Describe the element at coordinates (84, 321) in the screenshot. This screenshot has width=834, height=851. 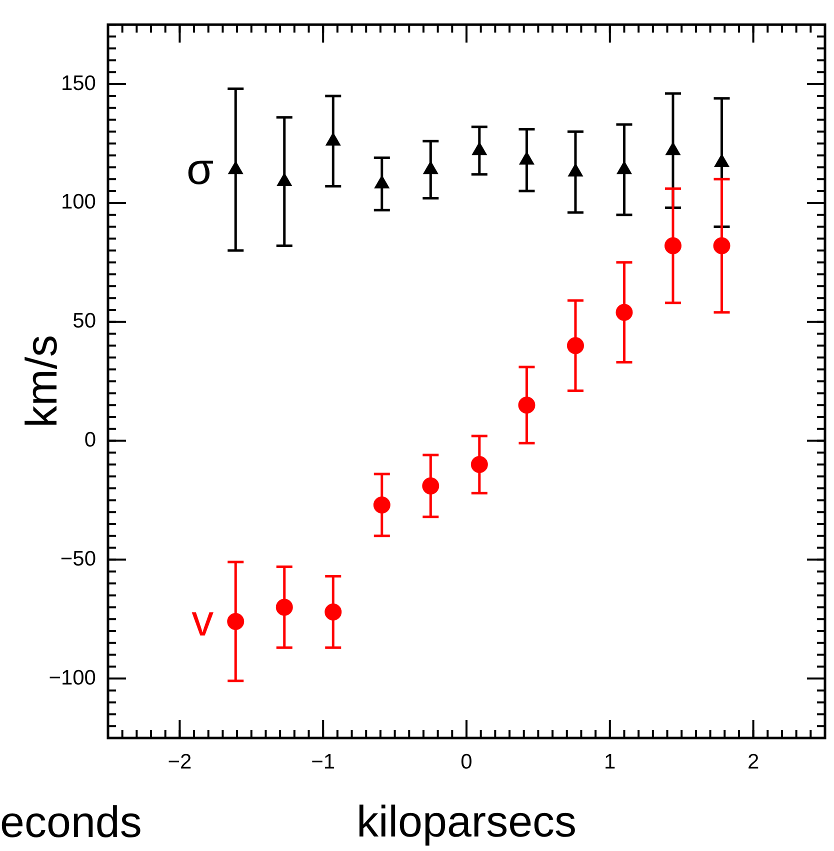
I see `y-tick-label: 50` at that location.